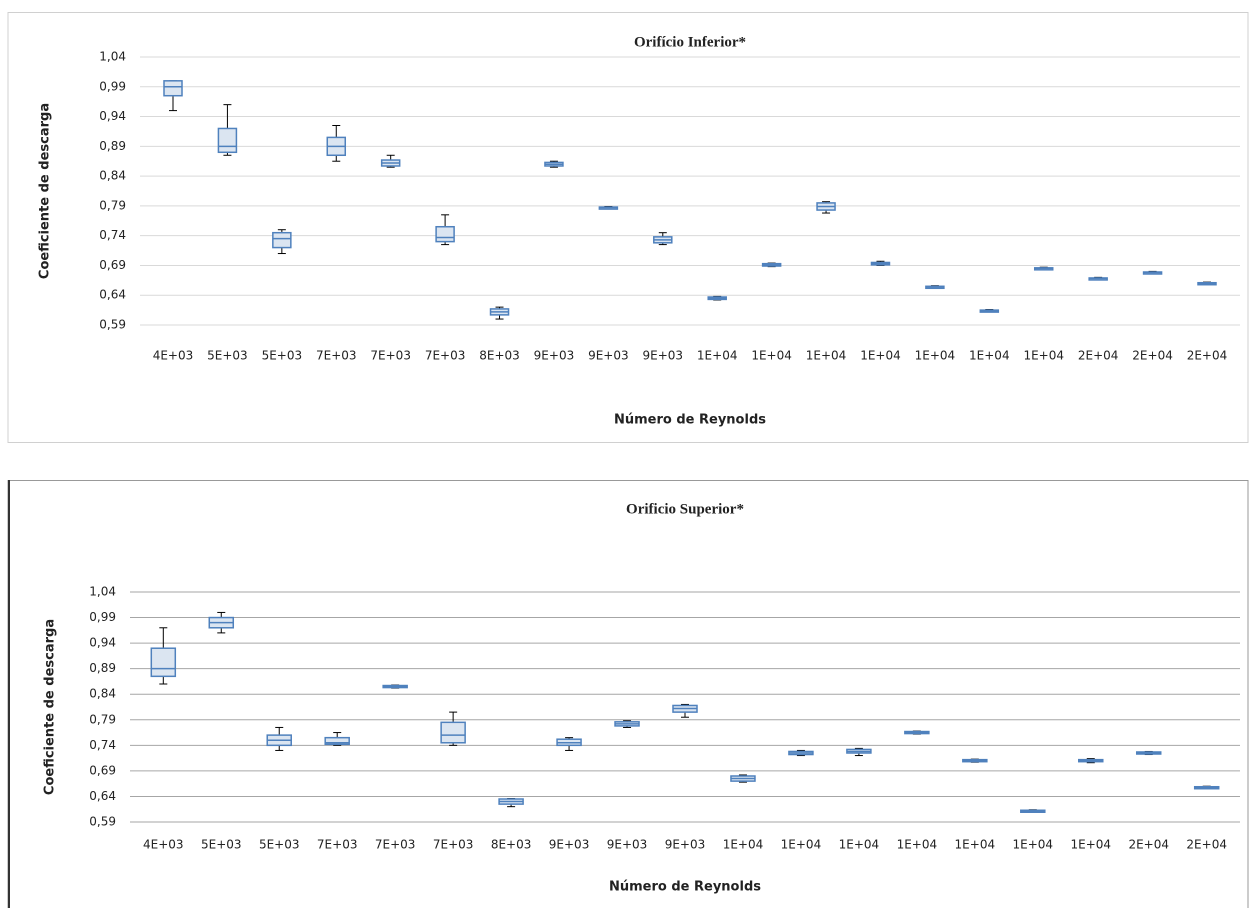 This screenshot has width=1251, height=908. Describe the element at coordinates (685, 509) in the screenshot. I see `chart-title: Orificio Superior*` at that location.